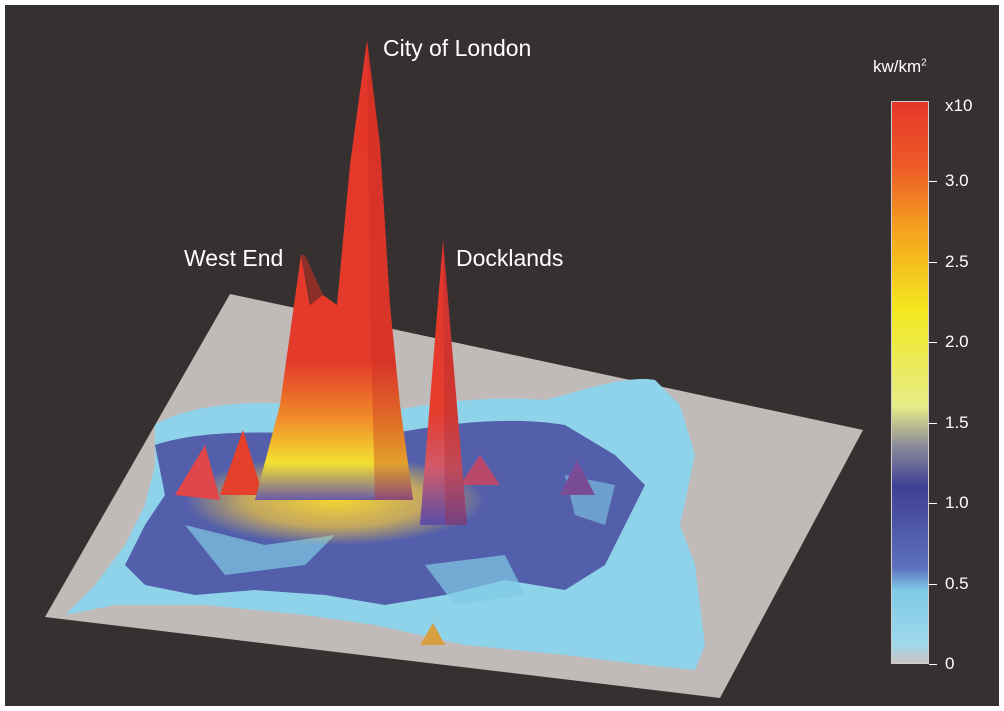  I want to click on colorbar-tick-label: 2.0, so click(957, 342).